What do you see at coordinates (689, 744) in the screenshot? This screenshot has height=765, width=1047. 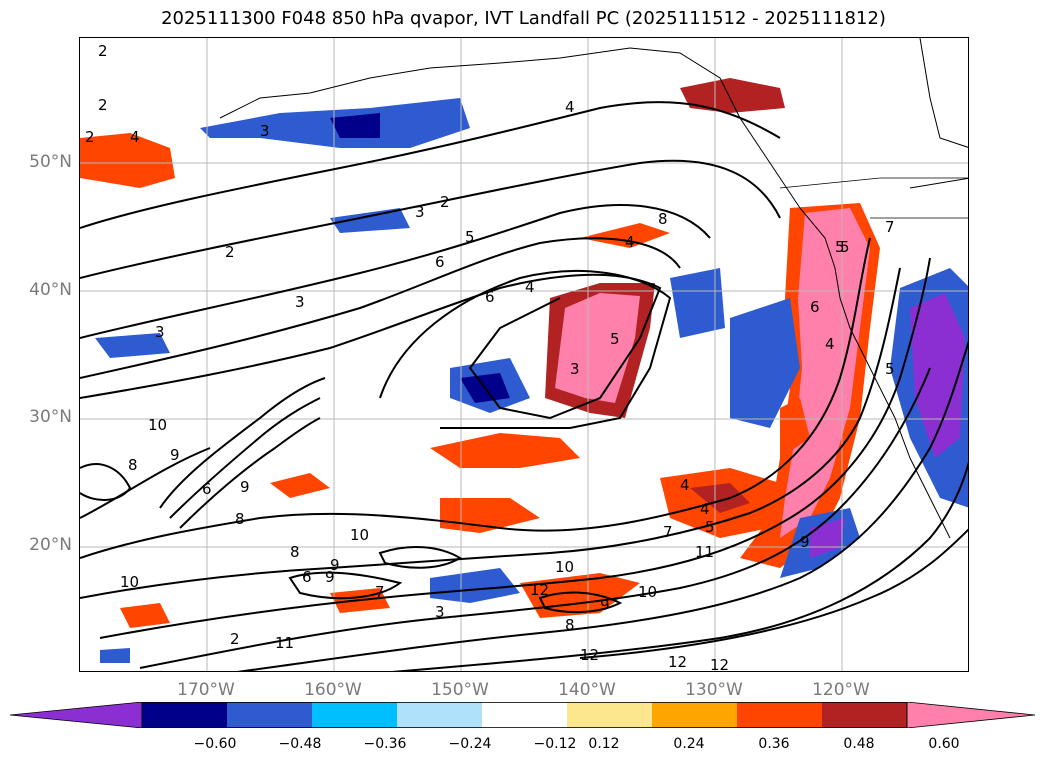 I see `colorbar-tick: 0.24` at bounding box center [689, 744].